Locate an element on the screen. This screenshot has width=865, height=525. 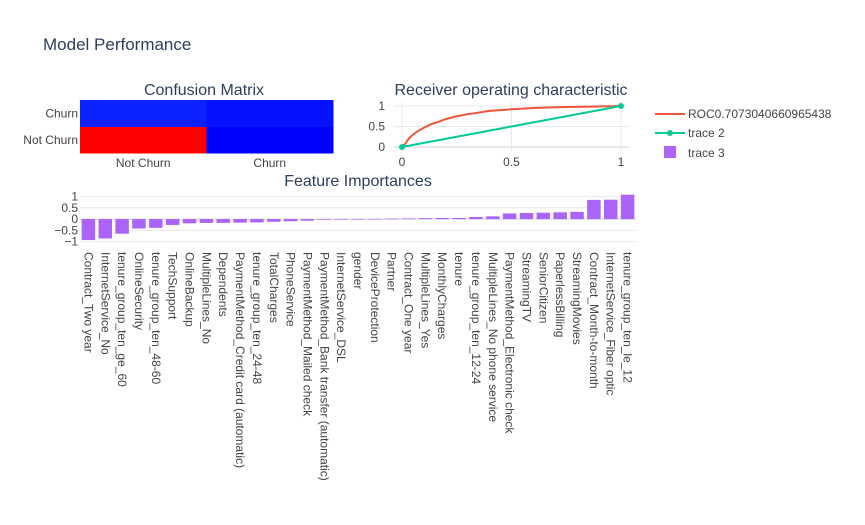
roc-y-tick-label: 0 is located at coordinates (381, 147).